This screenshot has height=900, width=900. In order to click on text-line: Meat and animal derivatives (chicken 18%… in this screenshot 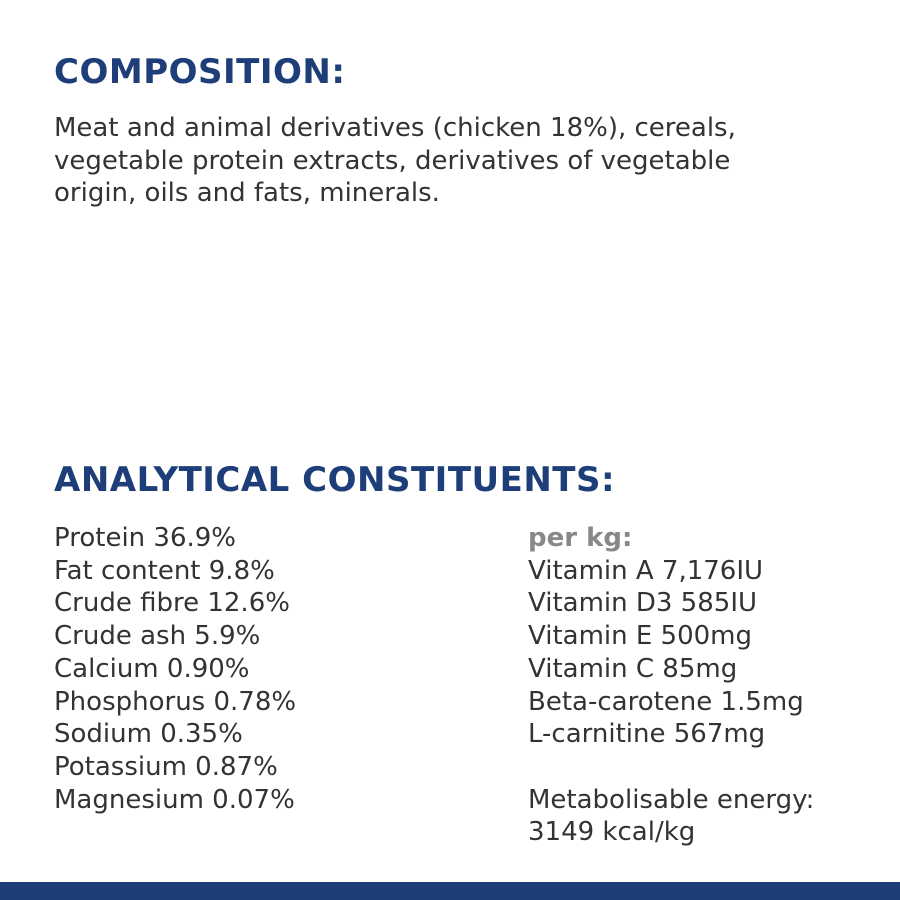, I will do `click(395, 128)`.